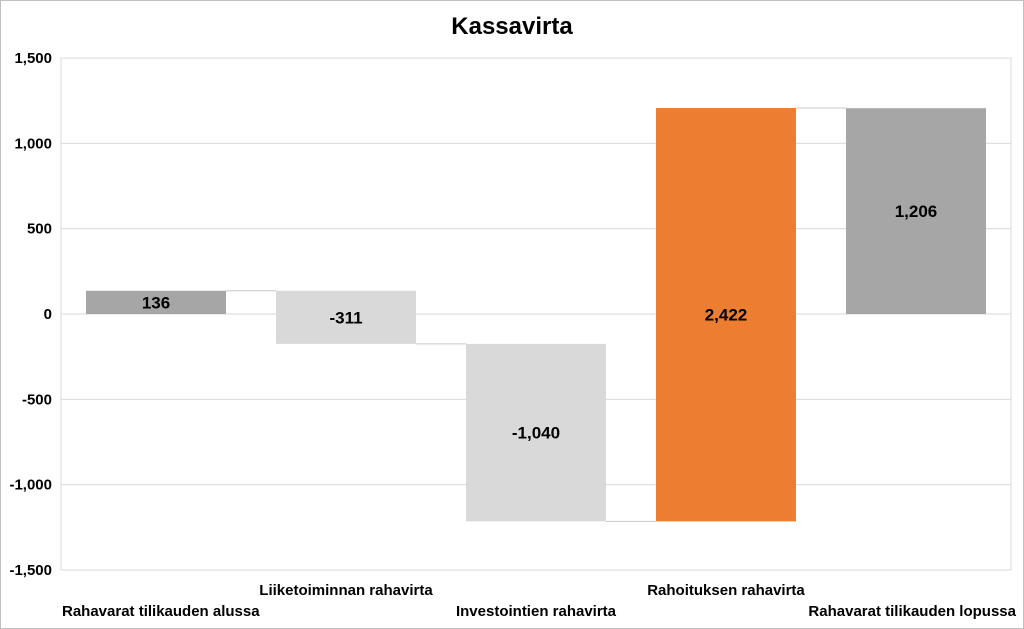 The image size is (1024, 629). I want to click on y-tick-label: 0, so click(48, 314).